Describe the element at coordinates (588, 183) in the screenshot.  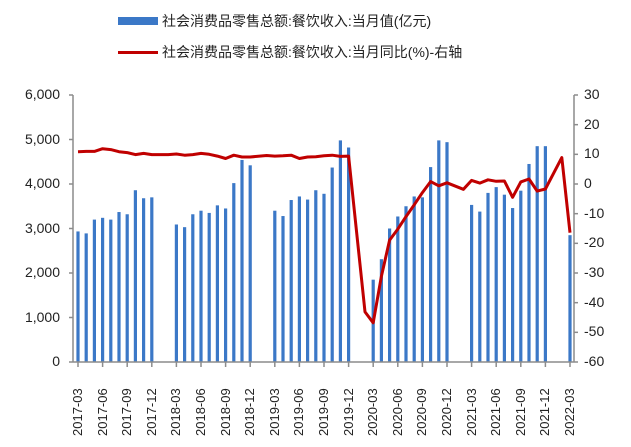
I see `right-tick-label: 0` at that location.